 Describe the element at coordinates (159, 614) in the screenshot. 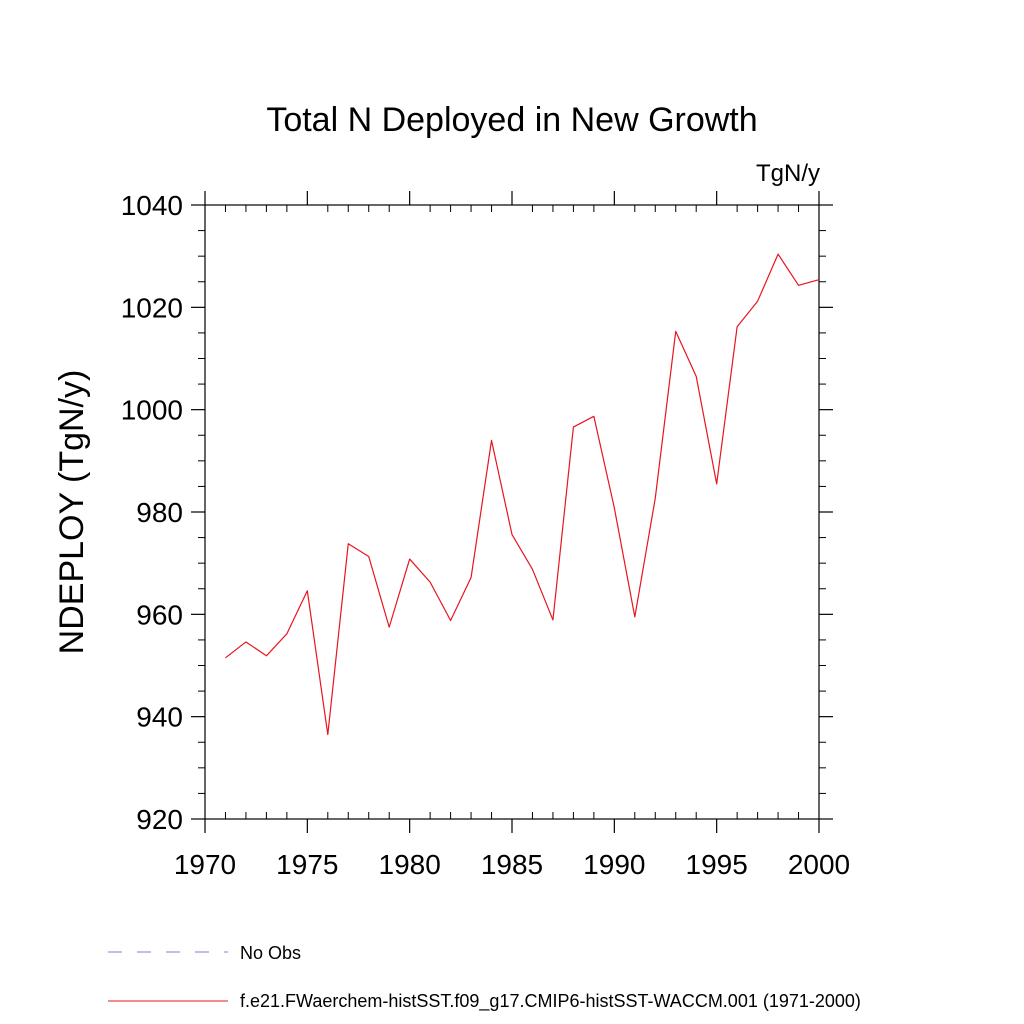

I see `y-tick-label: 960` at that location.